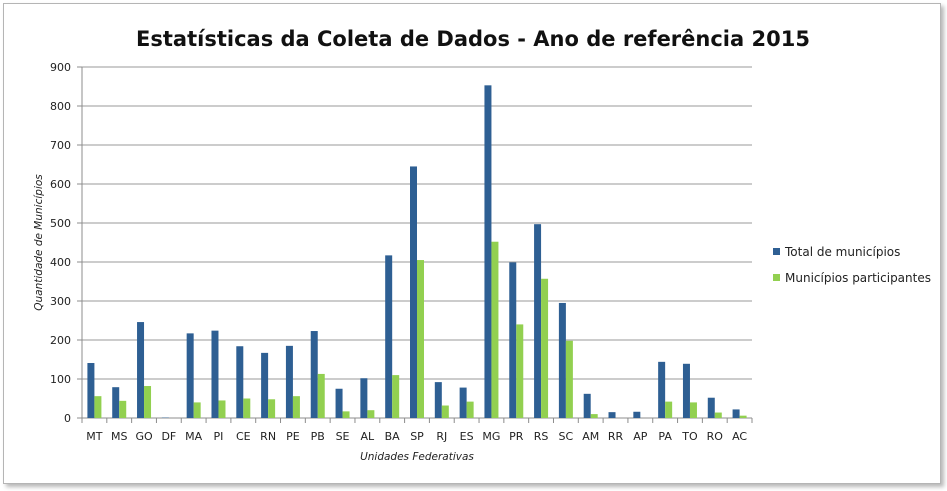  Describe the element at coordinates (545, 348) in the screenshot. I see `bar-participantes-RS` at that location.